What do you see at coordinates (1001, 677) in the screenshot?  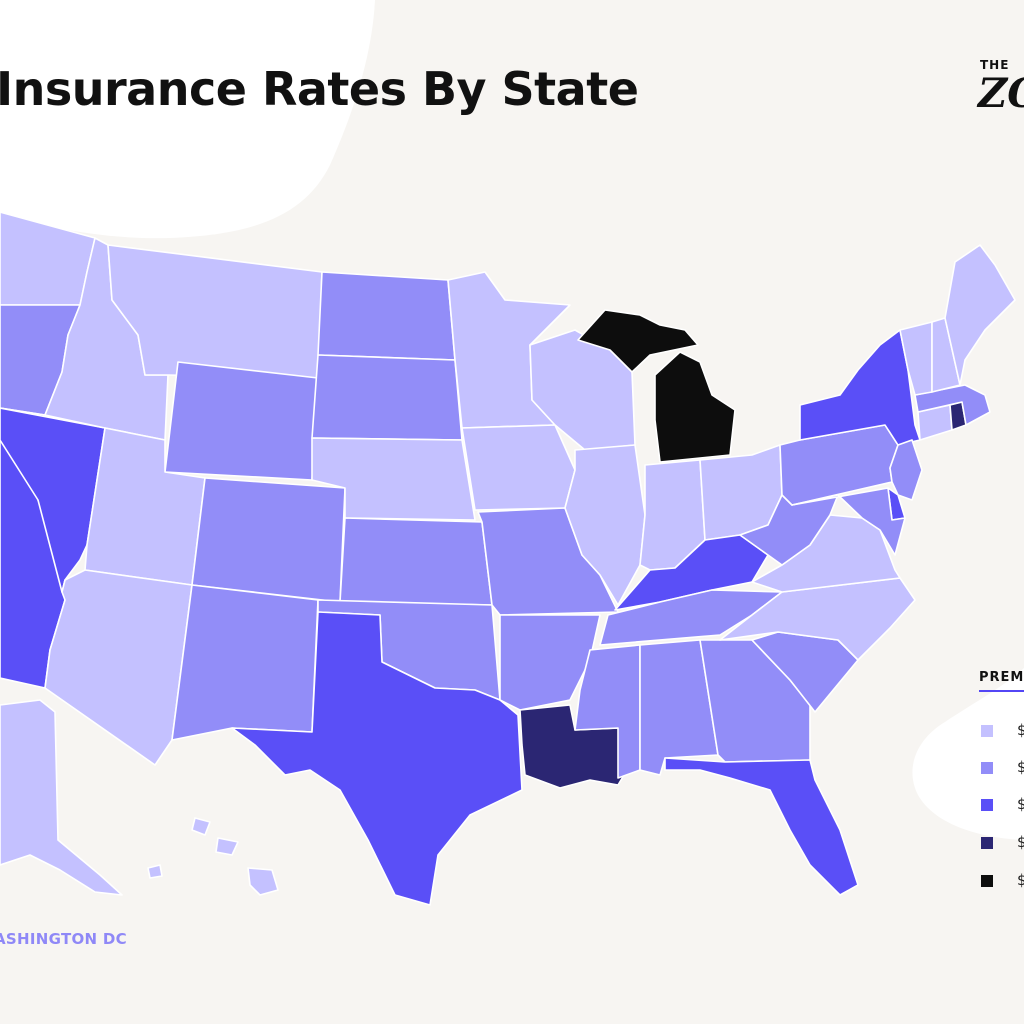 I see `legend-title: PREM` at bounding box center [1001, 677].